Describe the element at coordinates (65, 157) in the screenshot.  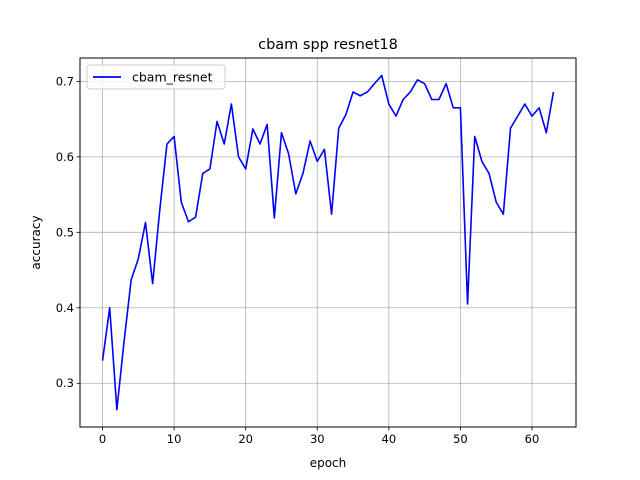
I see `y-tick-label: 0.6` at that location.